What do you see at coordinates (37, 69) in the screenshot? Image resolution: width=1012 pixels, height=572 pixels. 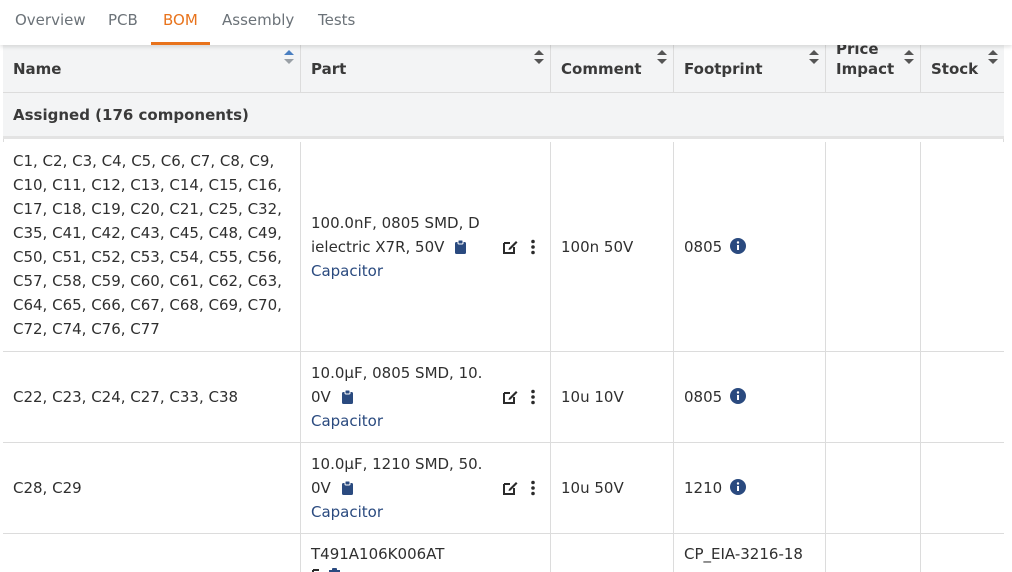 I see `column-label: Name` at bounding box center [37, 69].